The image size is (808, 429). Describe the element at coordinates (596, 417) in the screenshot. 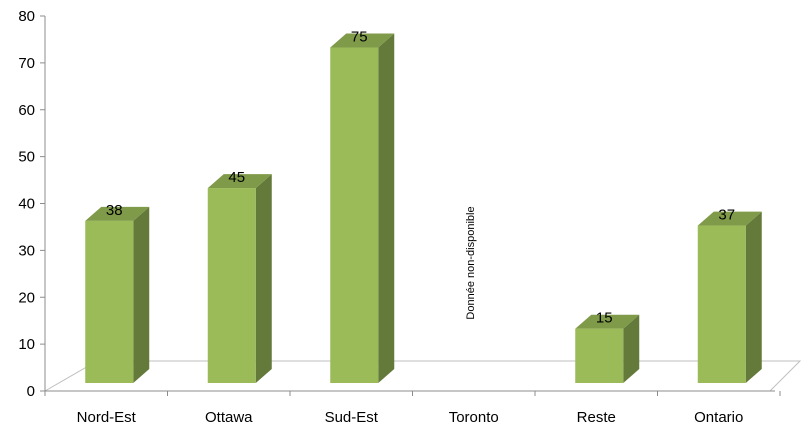

I see `x-tick-label: Reste` at that location.